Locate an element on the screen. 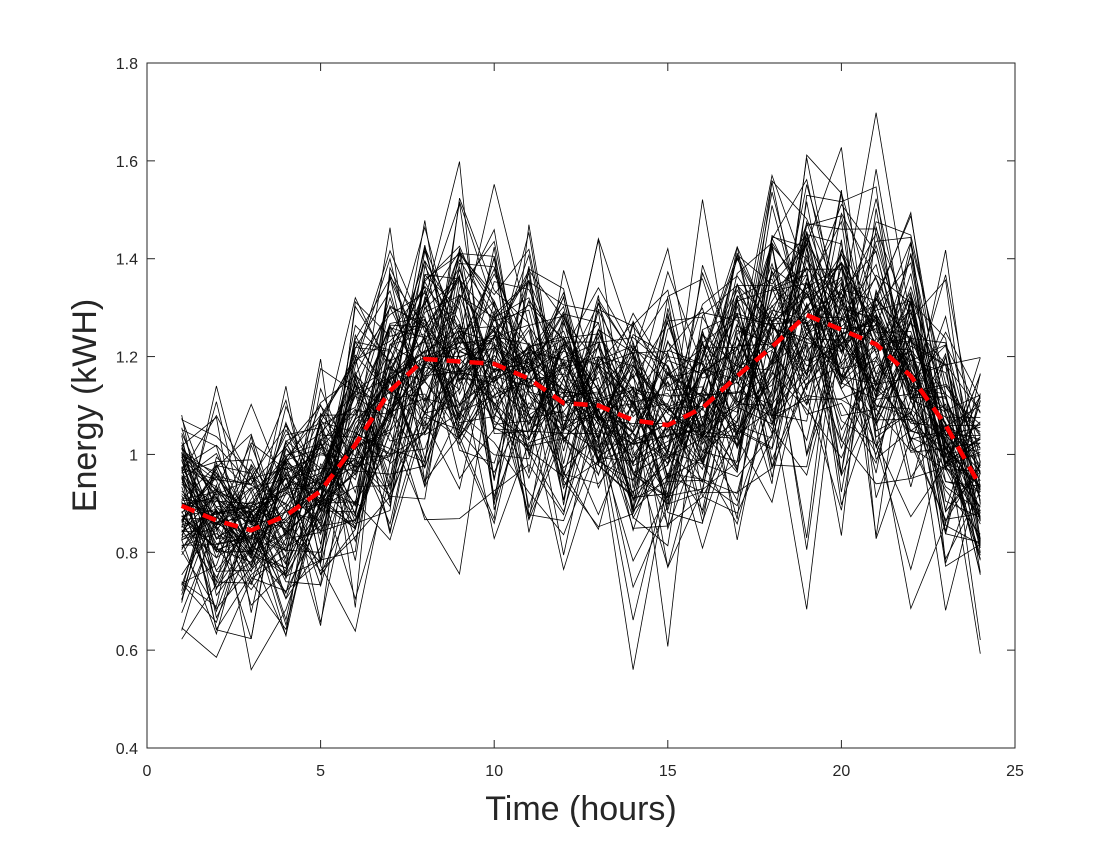 The width and height of the screenshot is (1120, 845). y-tick-label: 1.2 is located at coordinates (127, 358).